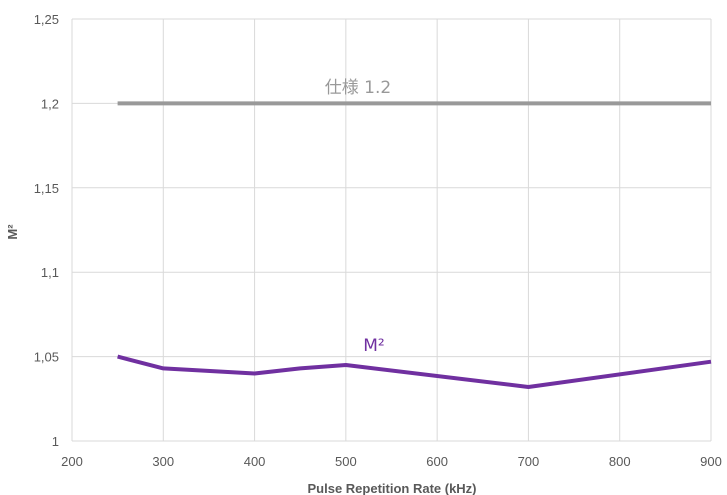 The width and height of the screenshot is (727, 495). Describe the element at coordinates (50, 103) in the screenshot. I see `y-tick-label: 1,2` at that location.